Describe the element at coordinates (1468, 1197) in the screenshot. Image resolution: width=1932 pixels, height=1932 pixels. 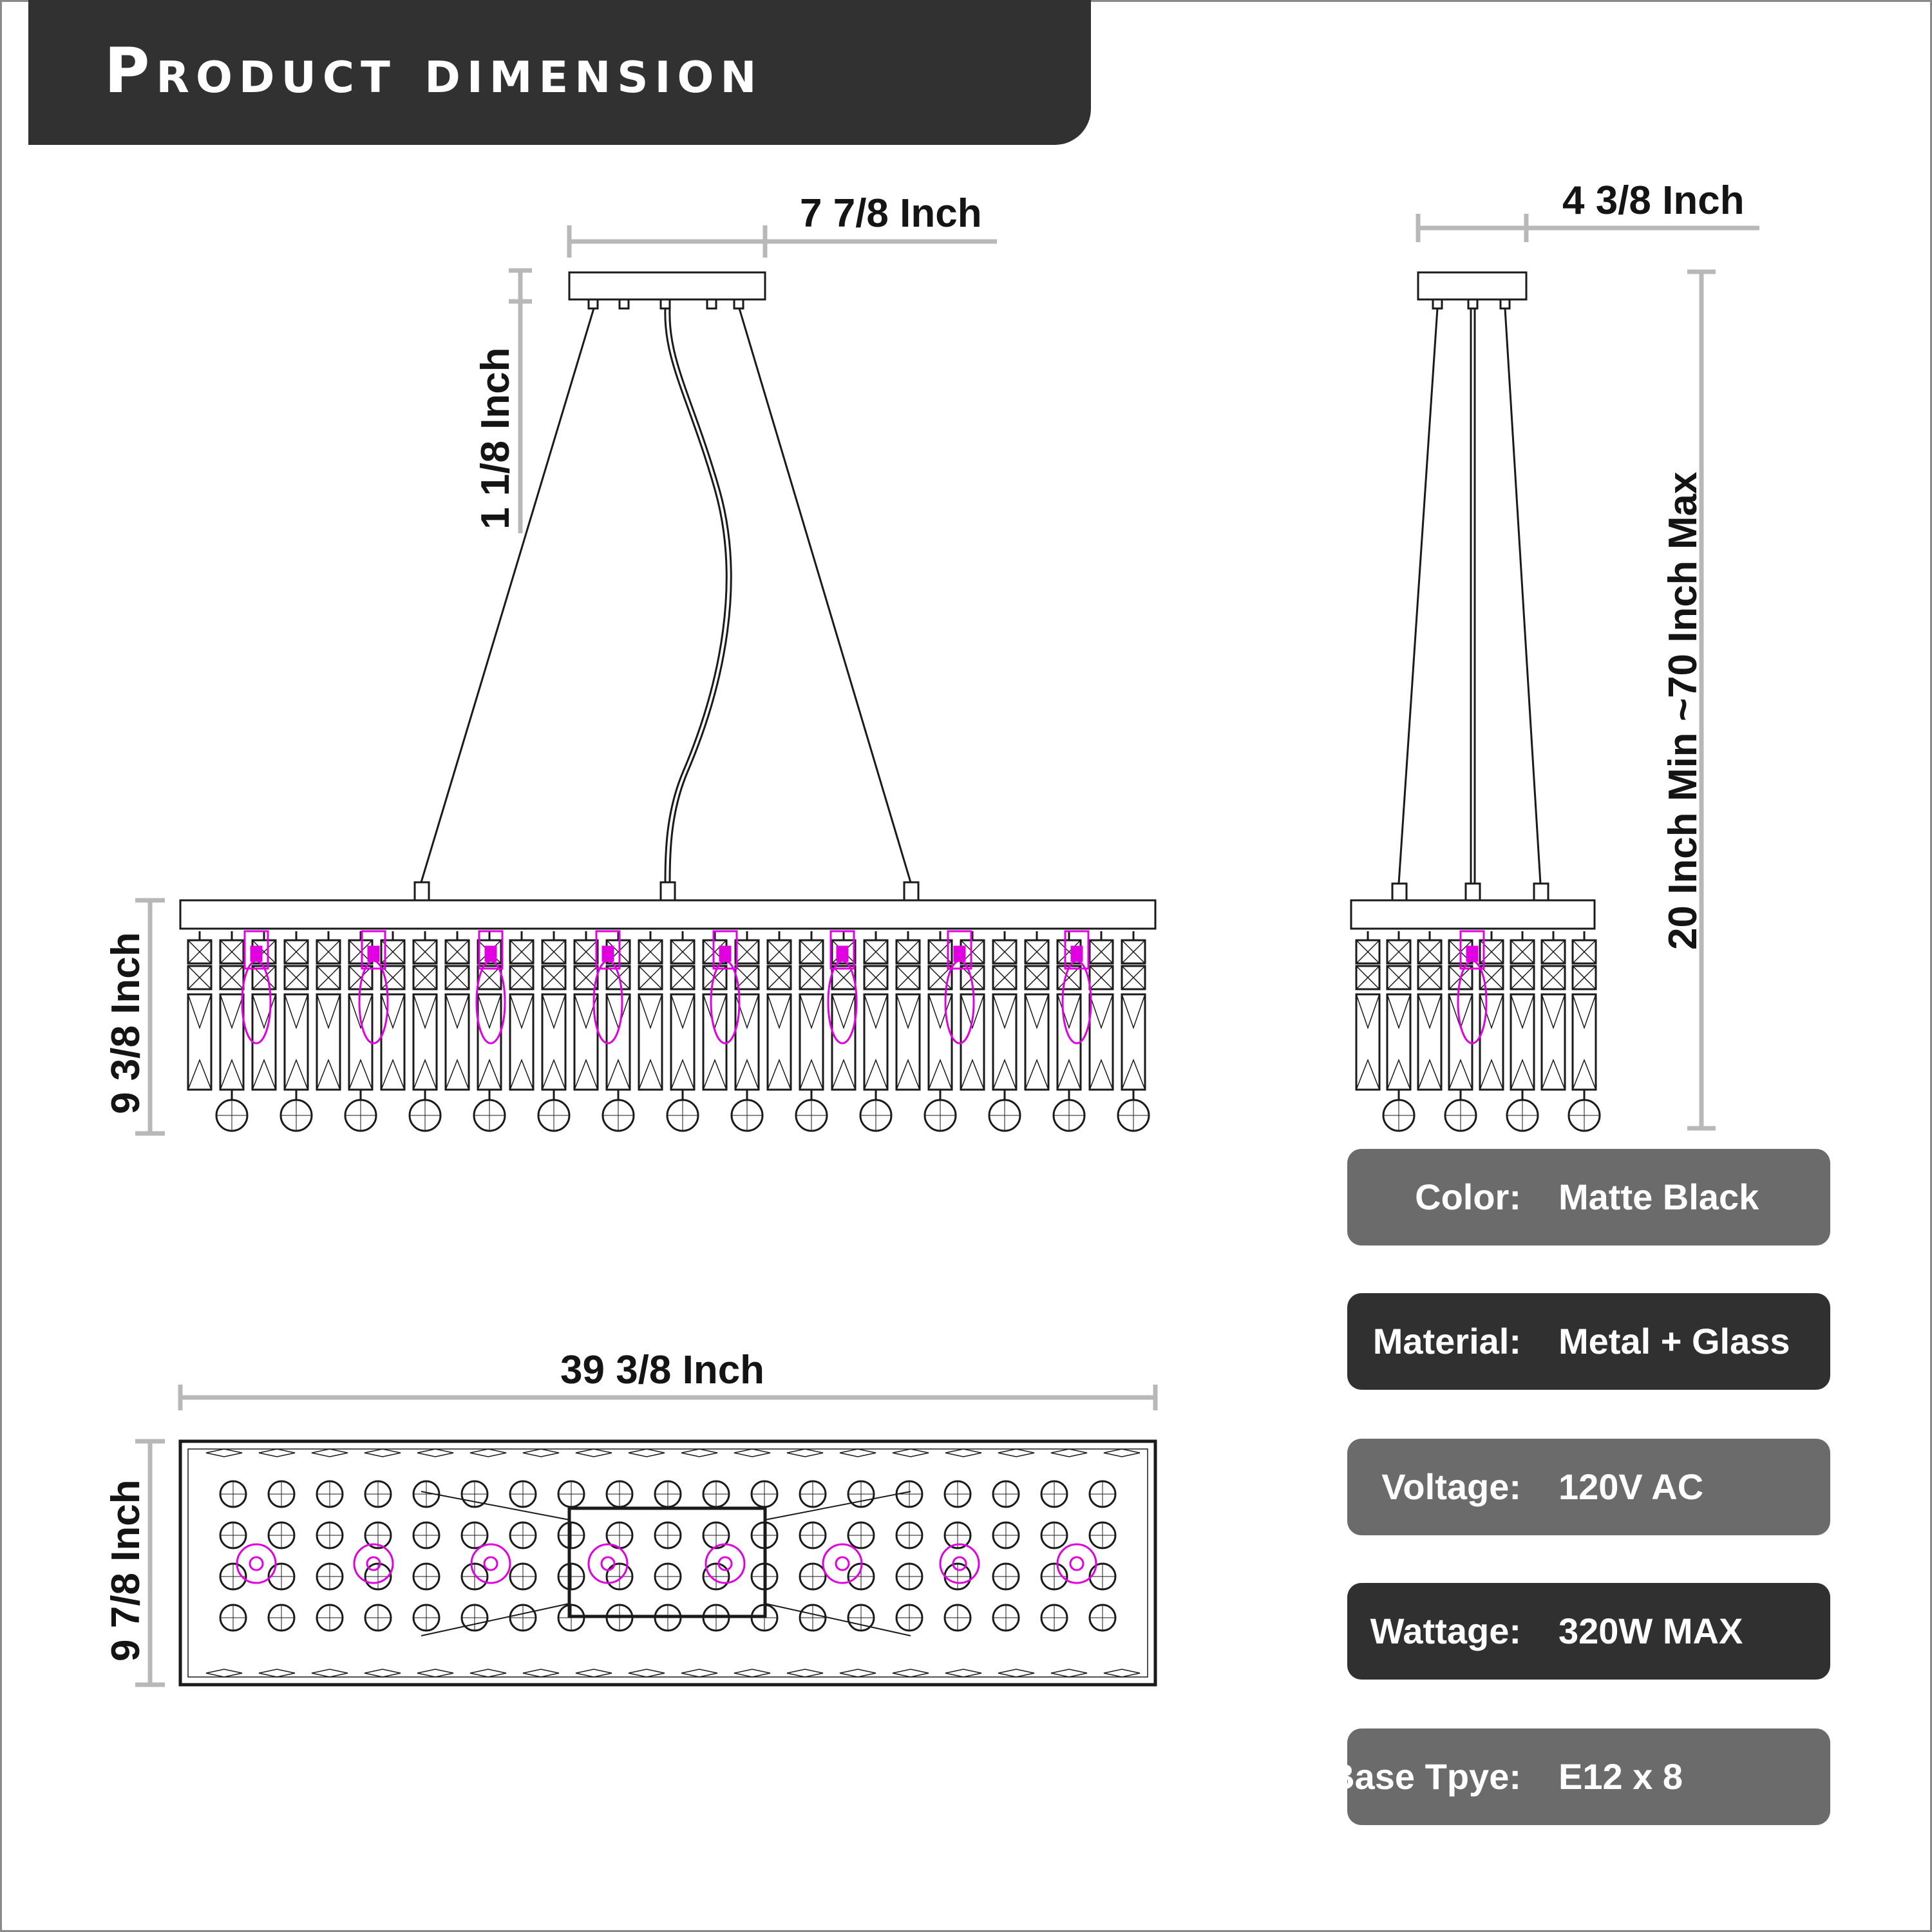
I see `spec-color-key: Color:` at that location.